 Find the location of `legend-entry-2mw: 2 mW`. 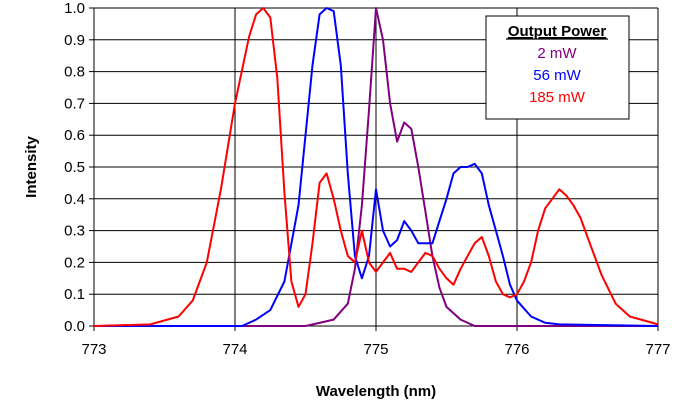

legend-entry-2mw: 2 mW is located at coordinates (557, 53).